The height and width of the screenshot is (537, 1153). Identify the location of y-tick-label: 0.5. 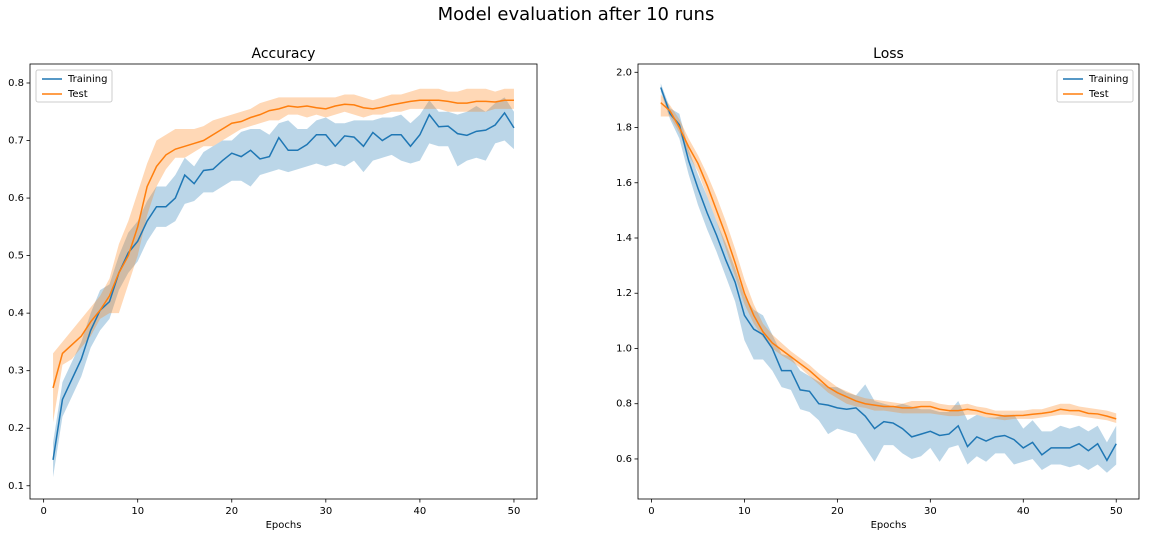
(16, 256).